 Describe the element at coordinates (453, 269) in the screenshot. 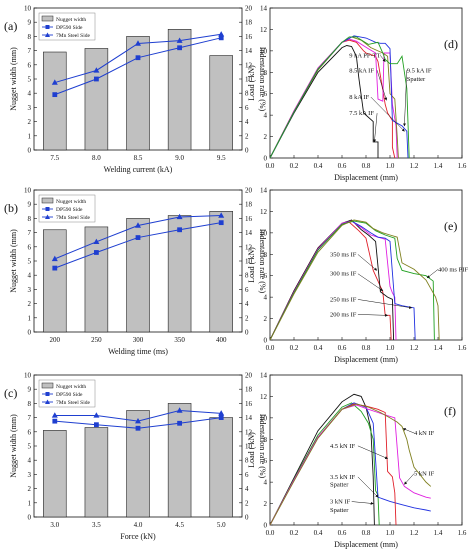

I see `annotation-label: 400 ms PIF` at that location.